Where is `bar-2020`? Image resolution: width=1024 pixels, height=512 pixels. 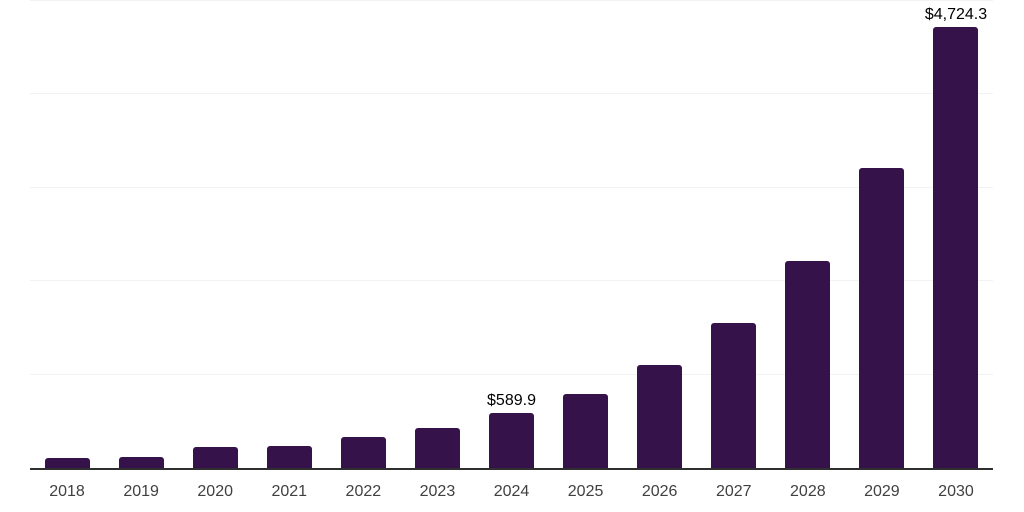 bar-2020 is located at coordinates (215, 457).